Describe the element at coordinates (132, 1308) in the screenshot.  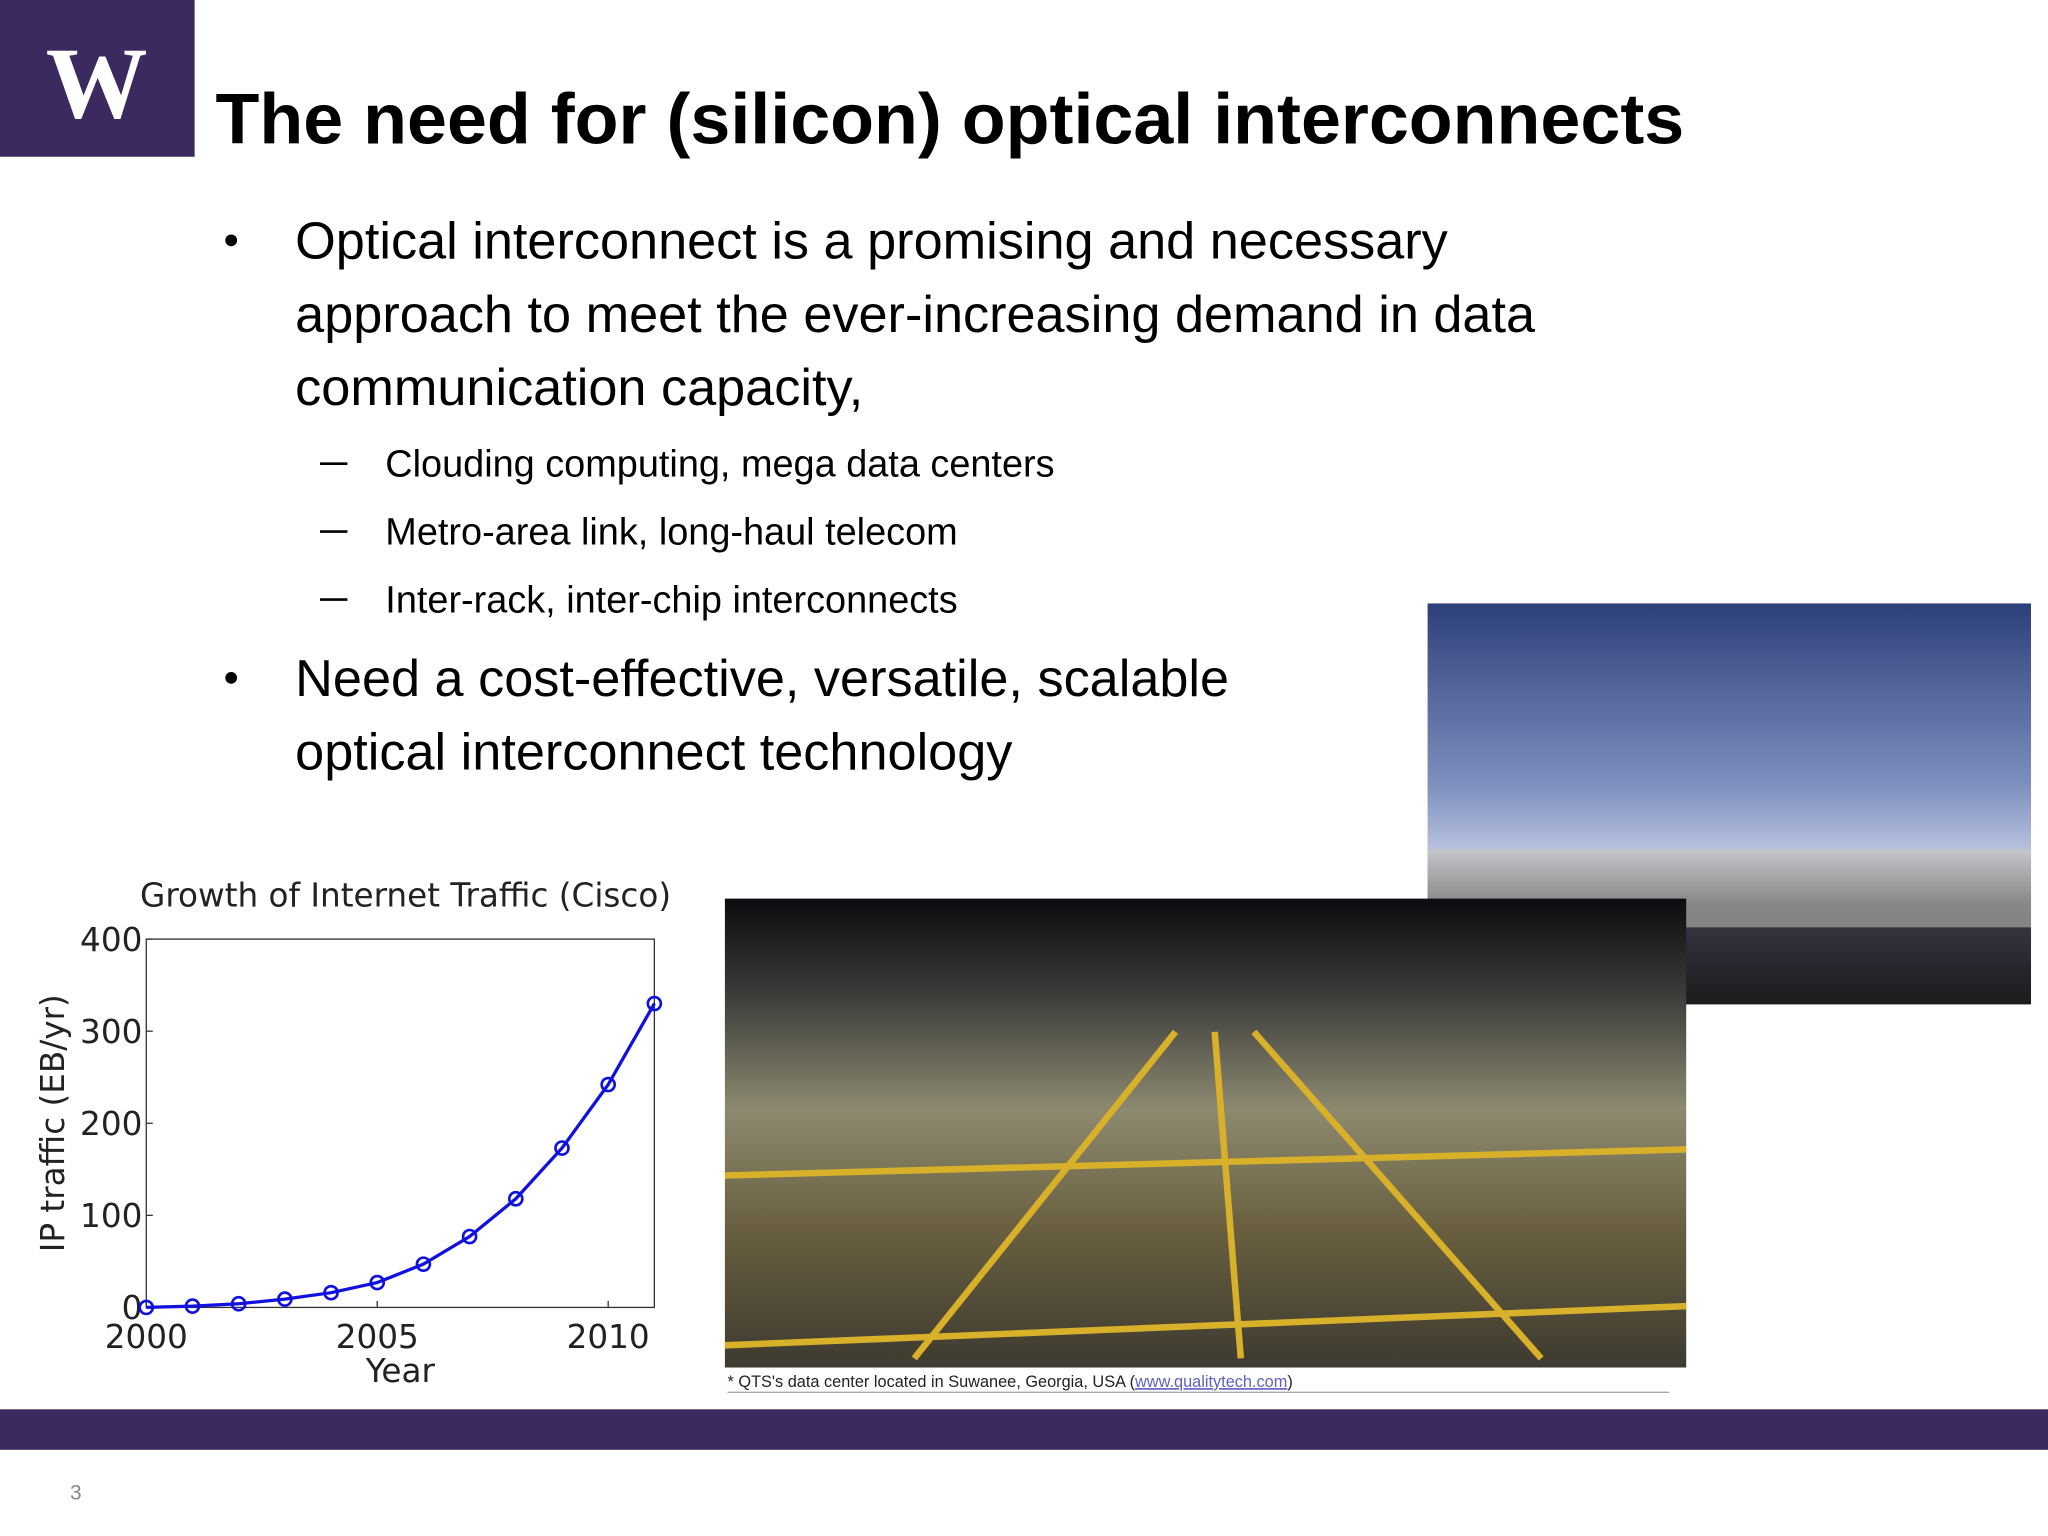
I see `y-tick-label: 0` at that location.